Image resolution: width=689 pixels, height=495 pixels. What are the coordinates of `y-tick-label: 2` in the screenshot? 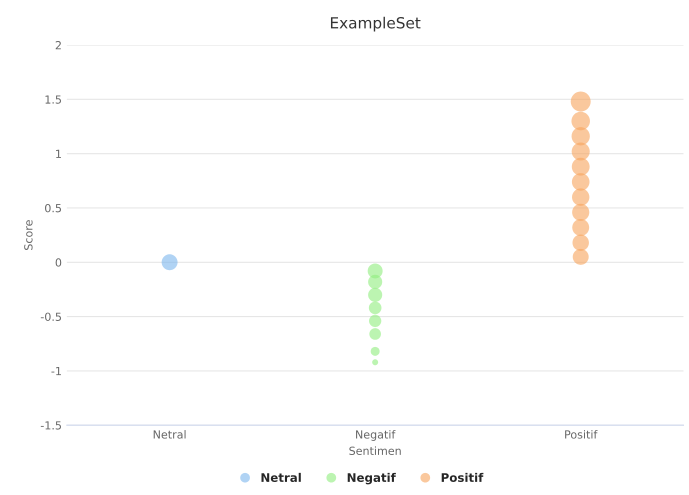 It's located at (58, 45).